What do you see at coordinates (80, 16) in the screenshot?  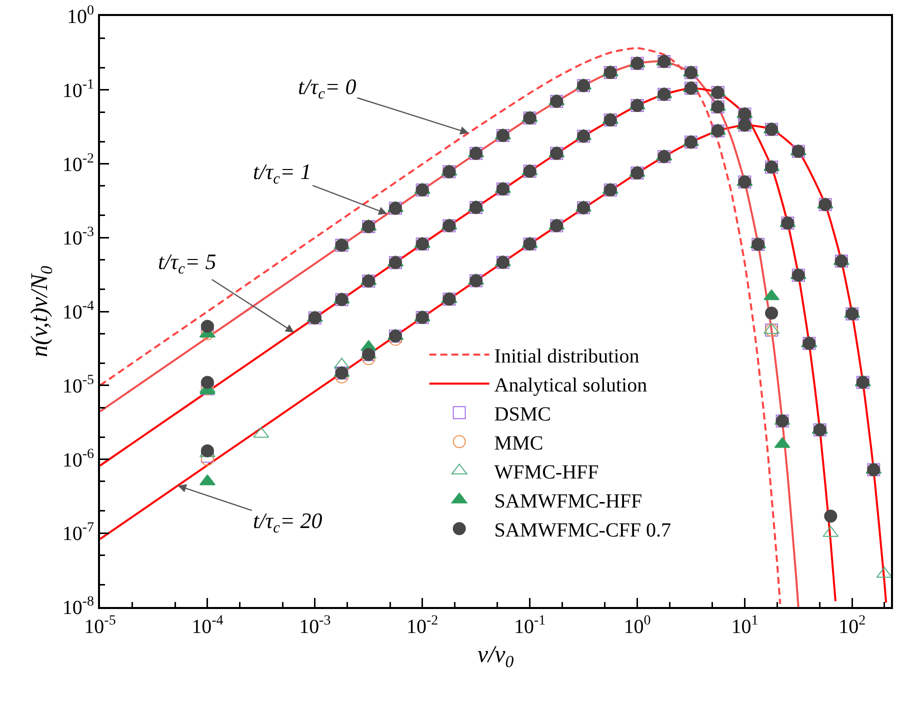 I see `y-tick-label: 10$^{0}$` at bounding box center [80, 16].